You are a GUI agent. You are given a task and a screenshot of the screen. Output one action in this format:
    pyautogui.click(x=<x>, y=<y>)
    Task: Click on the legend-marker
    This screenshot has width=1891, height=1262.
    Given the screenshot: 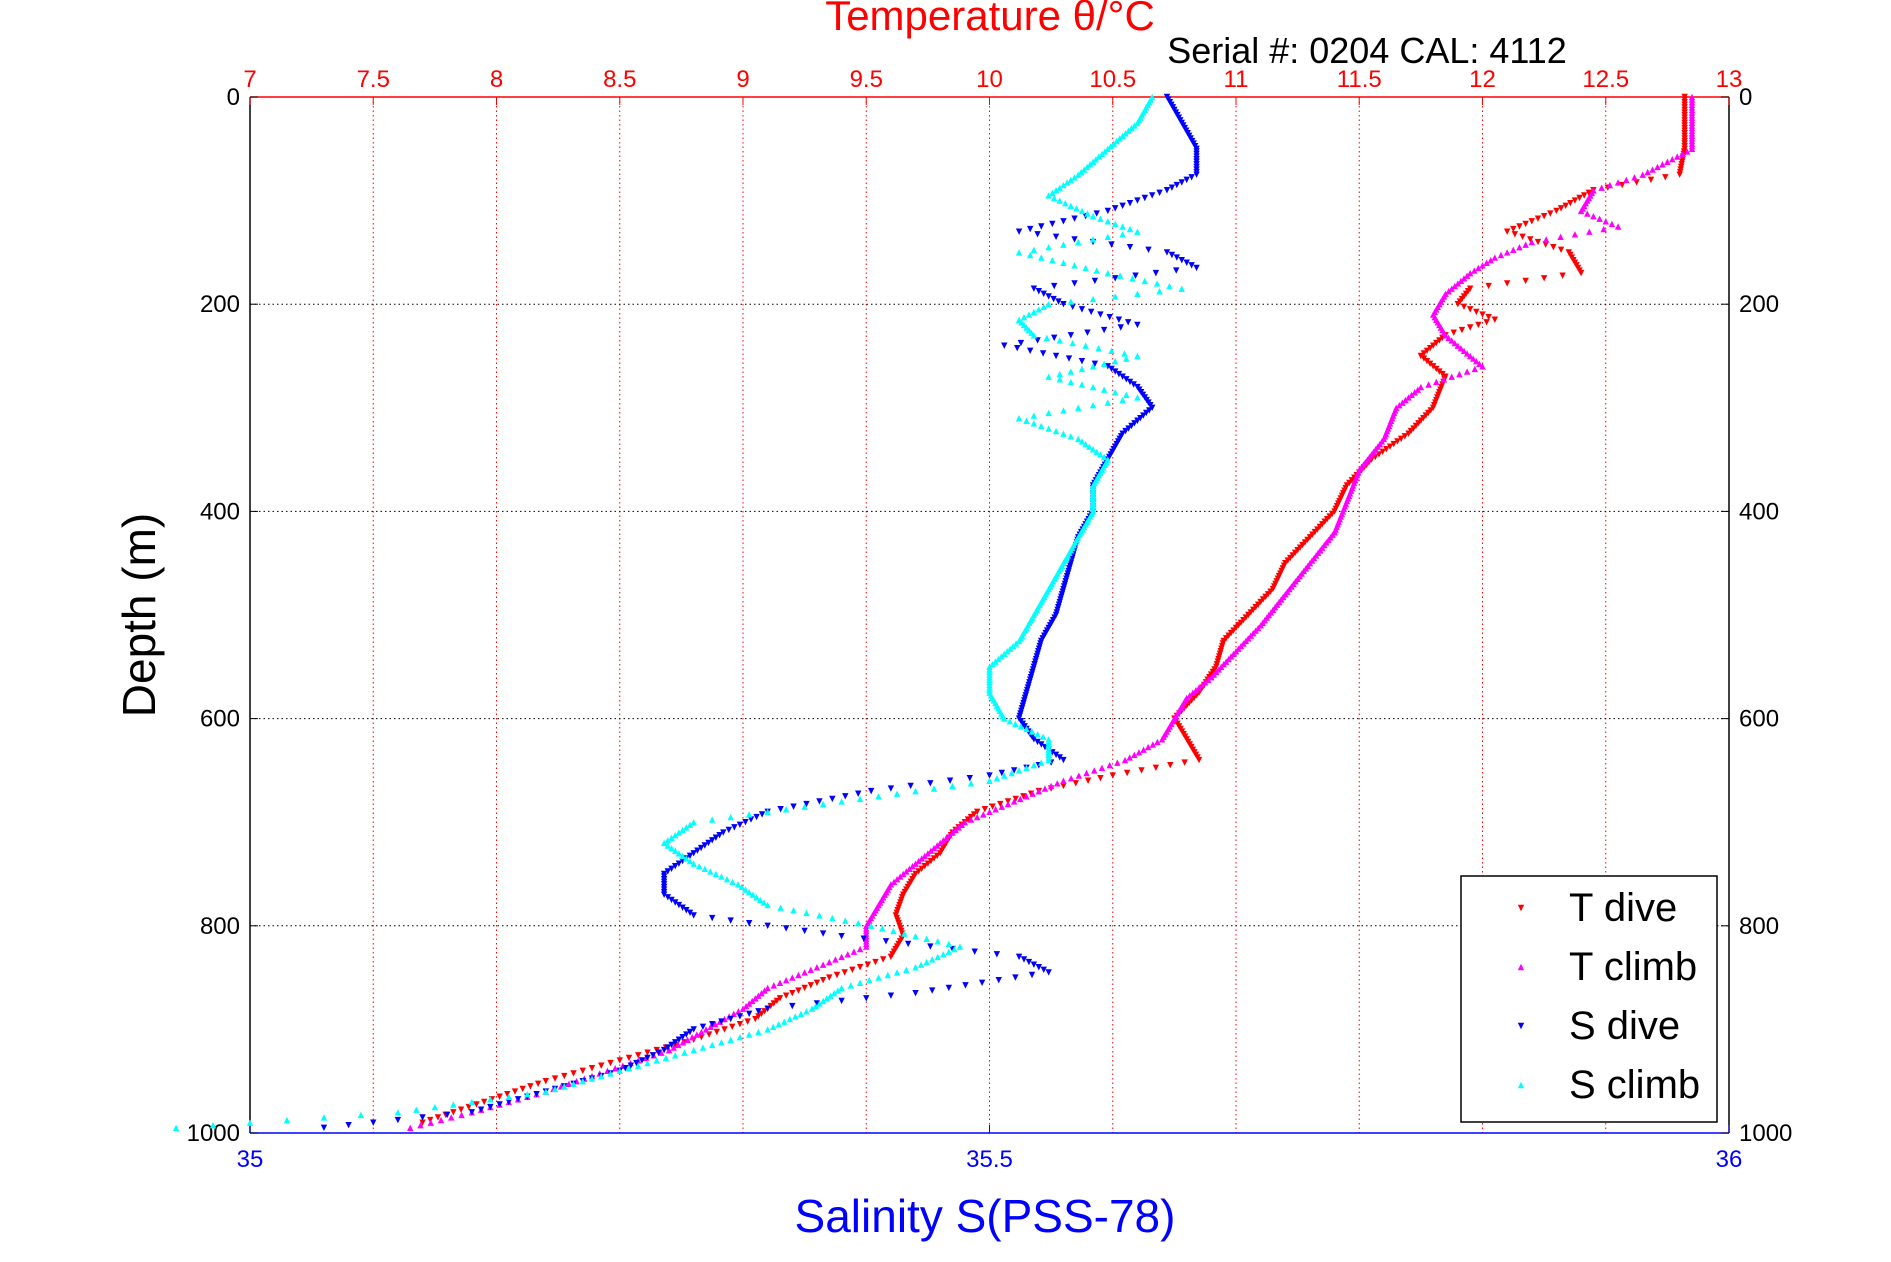 What is the action you would take?
    pyautogui.click(x=1521, y=908)
    